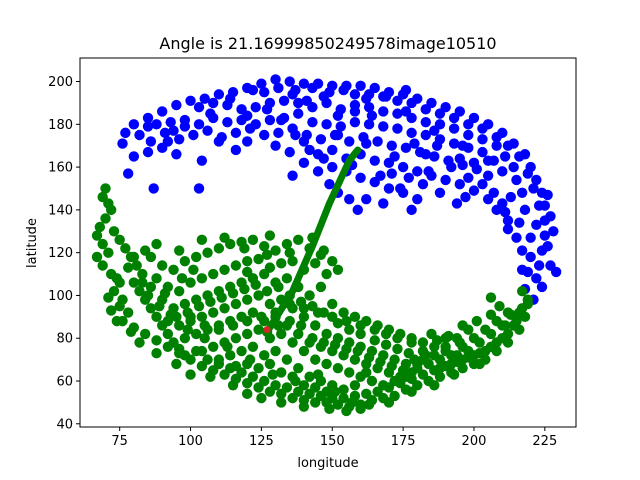 The image size is (640, 480). Describe the element at coordinates (60, 253) in the screenshot. I see `y-tick-label: 120` at that location.